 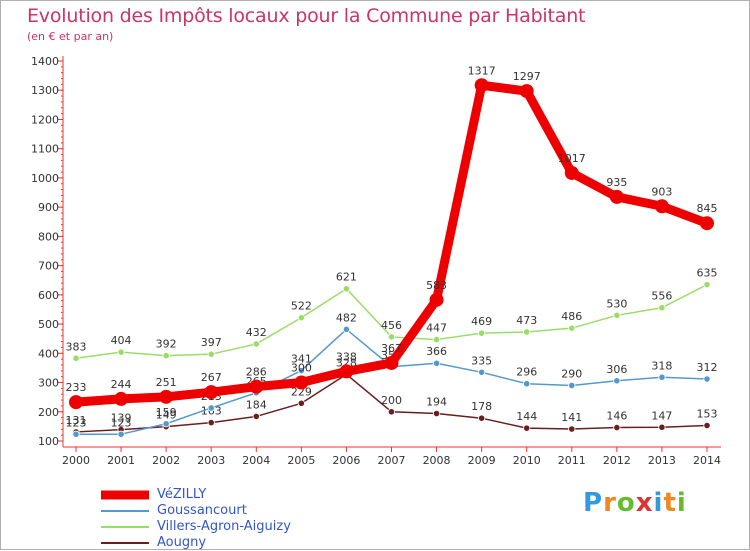 What do you see at coordinates (707, 273) in the screenshot?
I see `data-label-villers-agron-aiguizy: 635` at bounding box center [707, 273].